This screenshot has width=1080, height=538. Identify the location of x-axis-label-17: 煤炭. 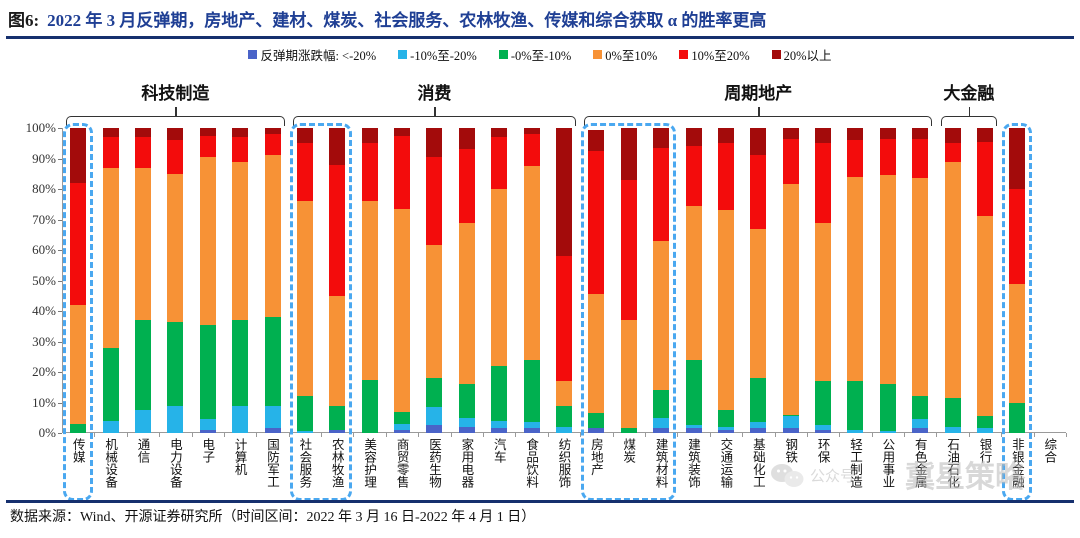
(628, 450).